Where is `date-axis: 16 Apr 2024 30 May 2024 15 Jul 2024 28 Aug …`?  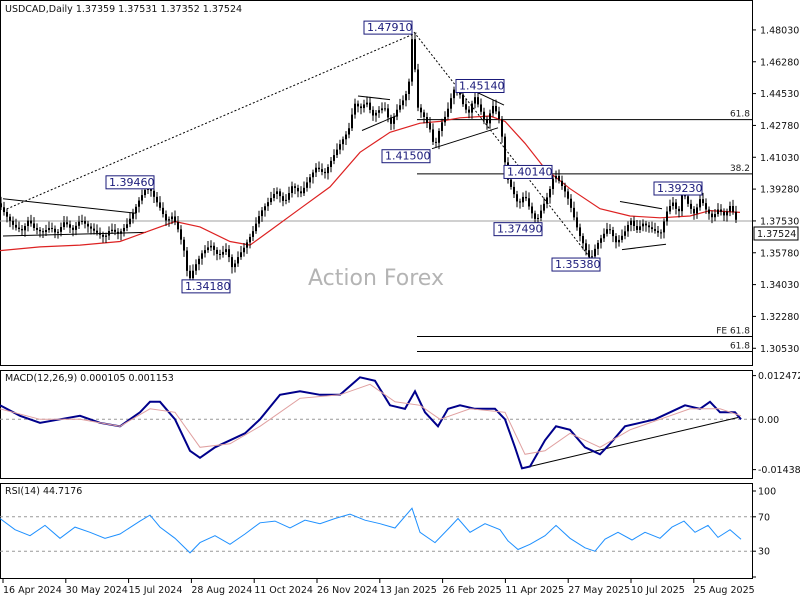
date-axis: 16 Apr 2024 30 May 2024 15 Jul 2024 28 Aug … is located at coordinates (378, 587).